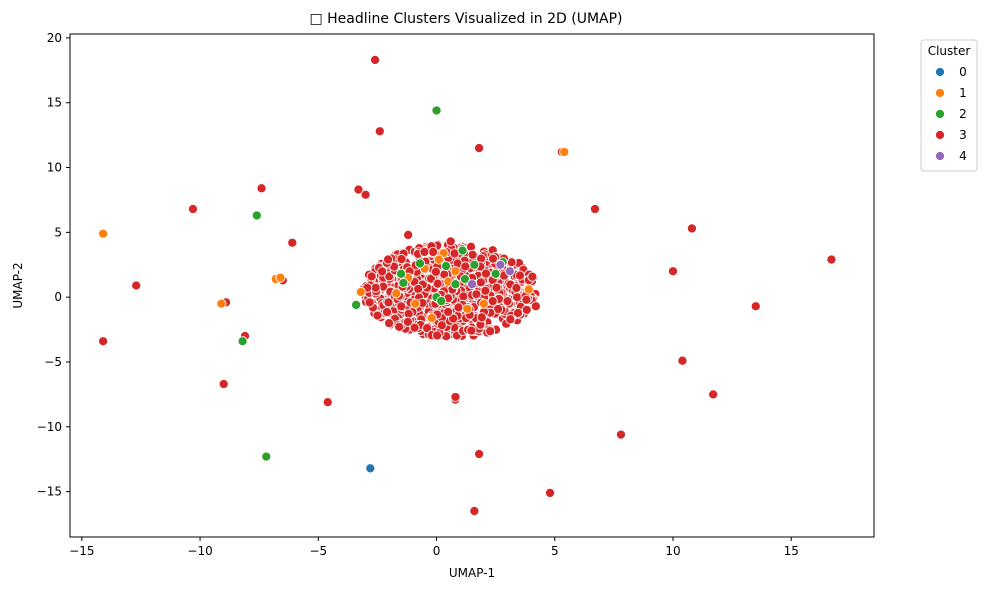  I want to click on y-tick-label: 10, so click(54, 168).